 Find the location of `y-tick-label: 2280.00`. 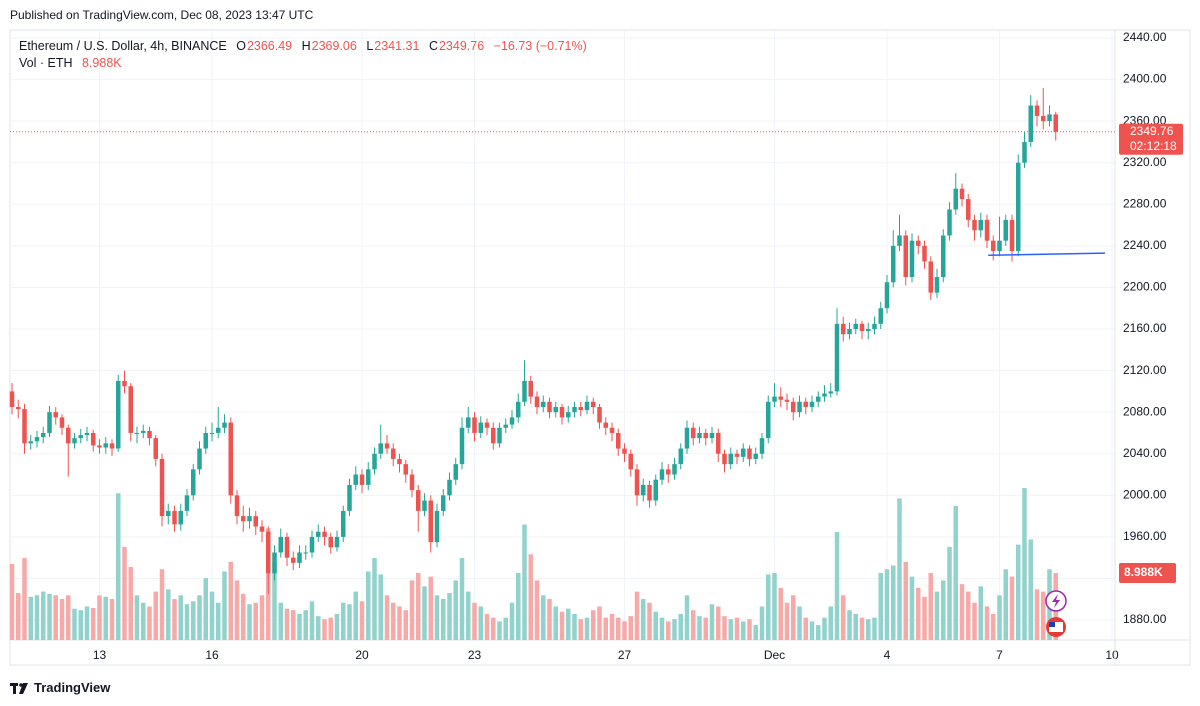

y-tick-label: 2280.00 is located at coordinates (1145, 203).